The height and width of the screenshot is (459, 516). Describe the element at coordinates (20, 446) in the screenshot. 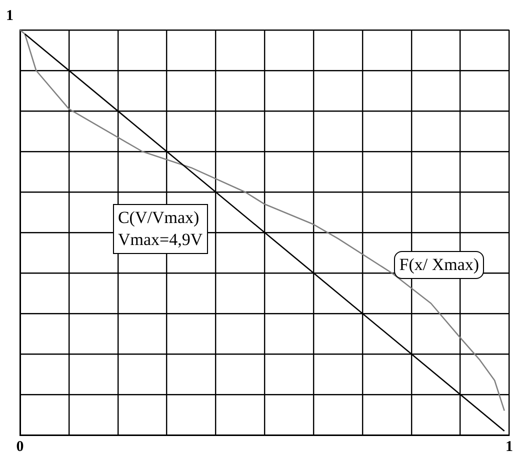

I see `x-tick-label: 0` at that location.